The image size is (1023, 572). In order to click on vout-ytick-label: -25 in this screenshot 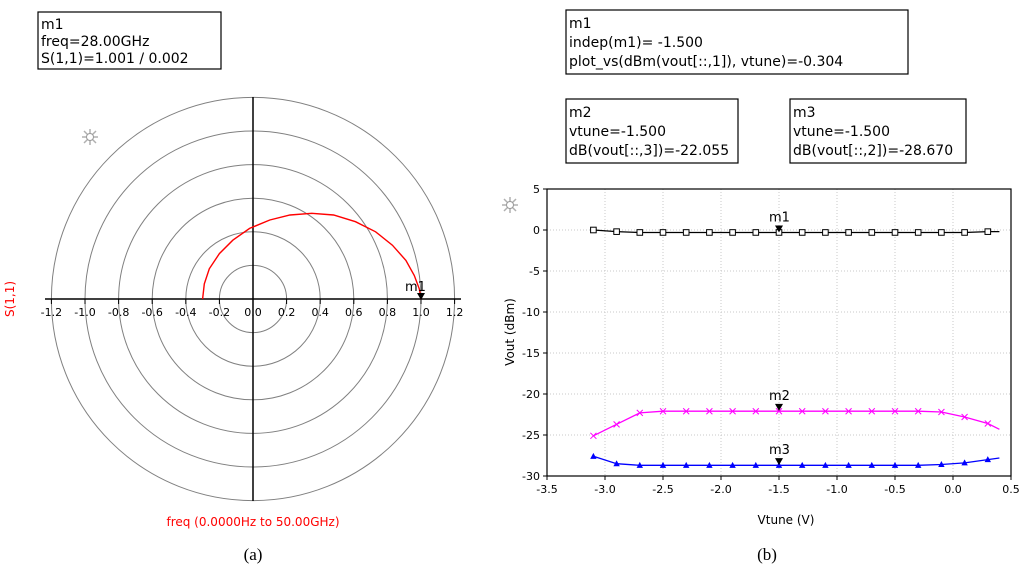, I will do `click(531, 435)`.